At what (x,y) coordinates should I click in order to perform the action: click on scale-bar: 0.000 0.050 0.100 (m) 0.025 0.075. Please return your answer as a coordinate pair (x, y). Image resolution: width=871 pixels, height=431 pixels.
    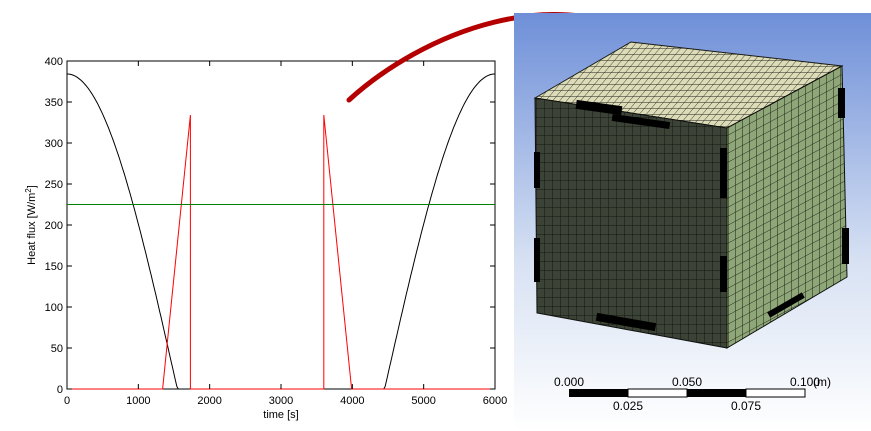
    Looking at the image, I should click on (692, 394).